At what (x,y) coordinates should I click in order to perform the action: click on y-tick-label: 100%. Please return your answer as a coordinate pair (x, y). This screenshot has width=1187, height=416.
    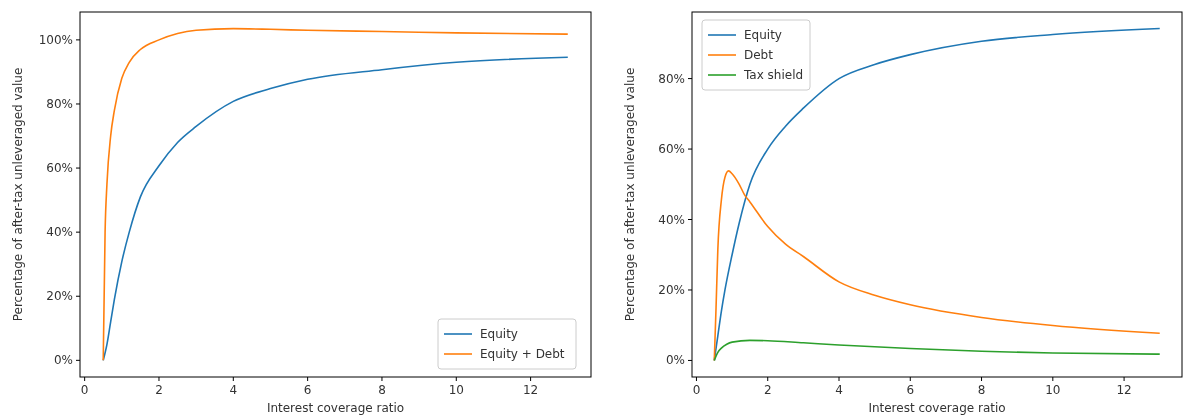
    Looking at the image, I should click on (55, 39).